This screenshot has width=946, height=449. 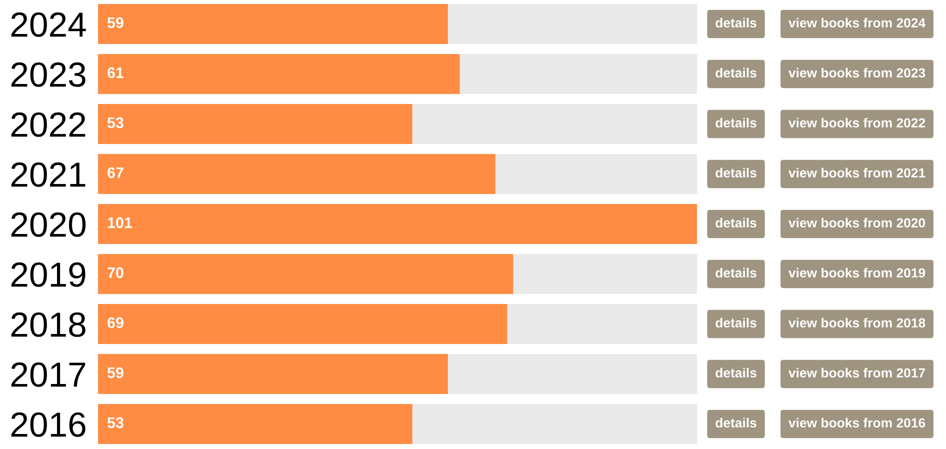 What do you see at coordinates (857, 273) in the screenshot?
I see `text: view books from 2019` at bounding box center [857, 273].